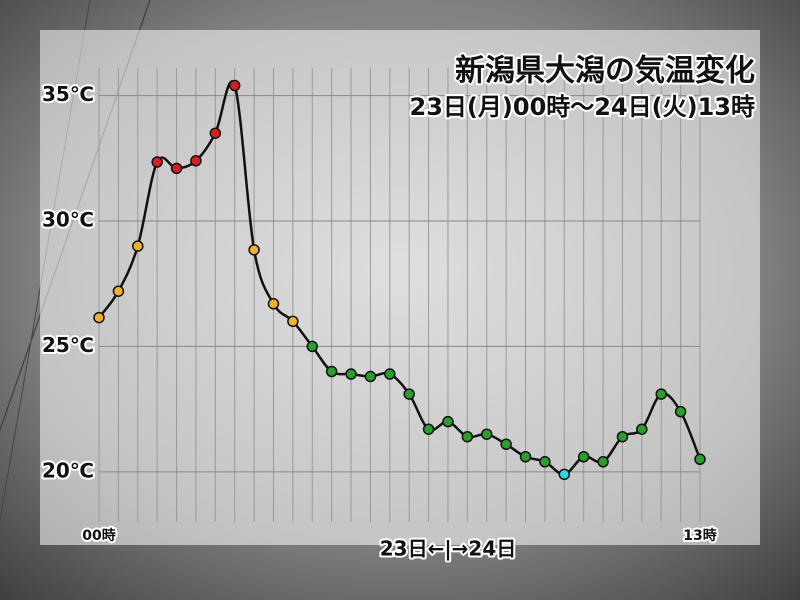 The width and height of the screenshot is (800, 600). Describe the element at coordinates (98, 535) in the screenshot. I see `x-tick-label: 00時` at that location.